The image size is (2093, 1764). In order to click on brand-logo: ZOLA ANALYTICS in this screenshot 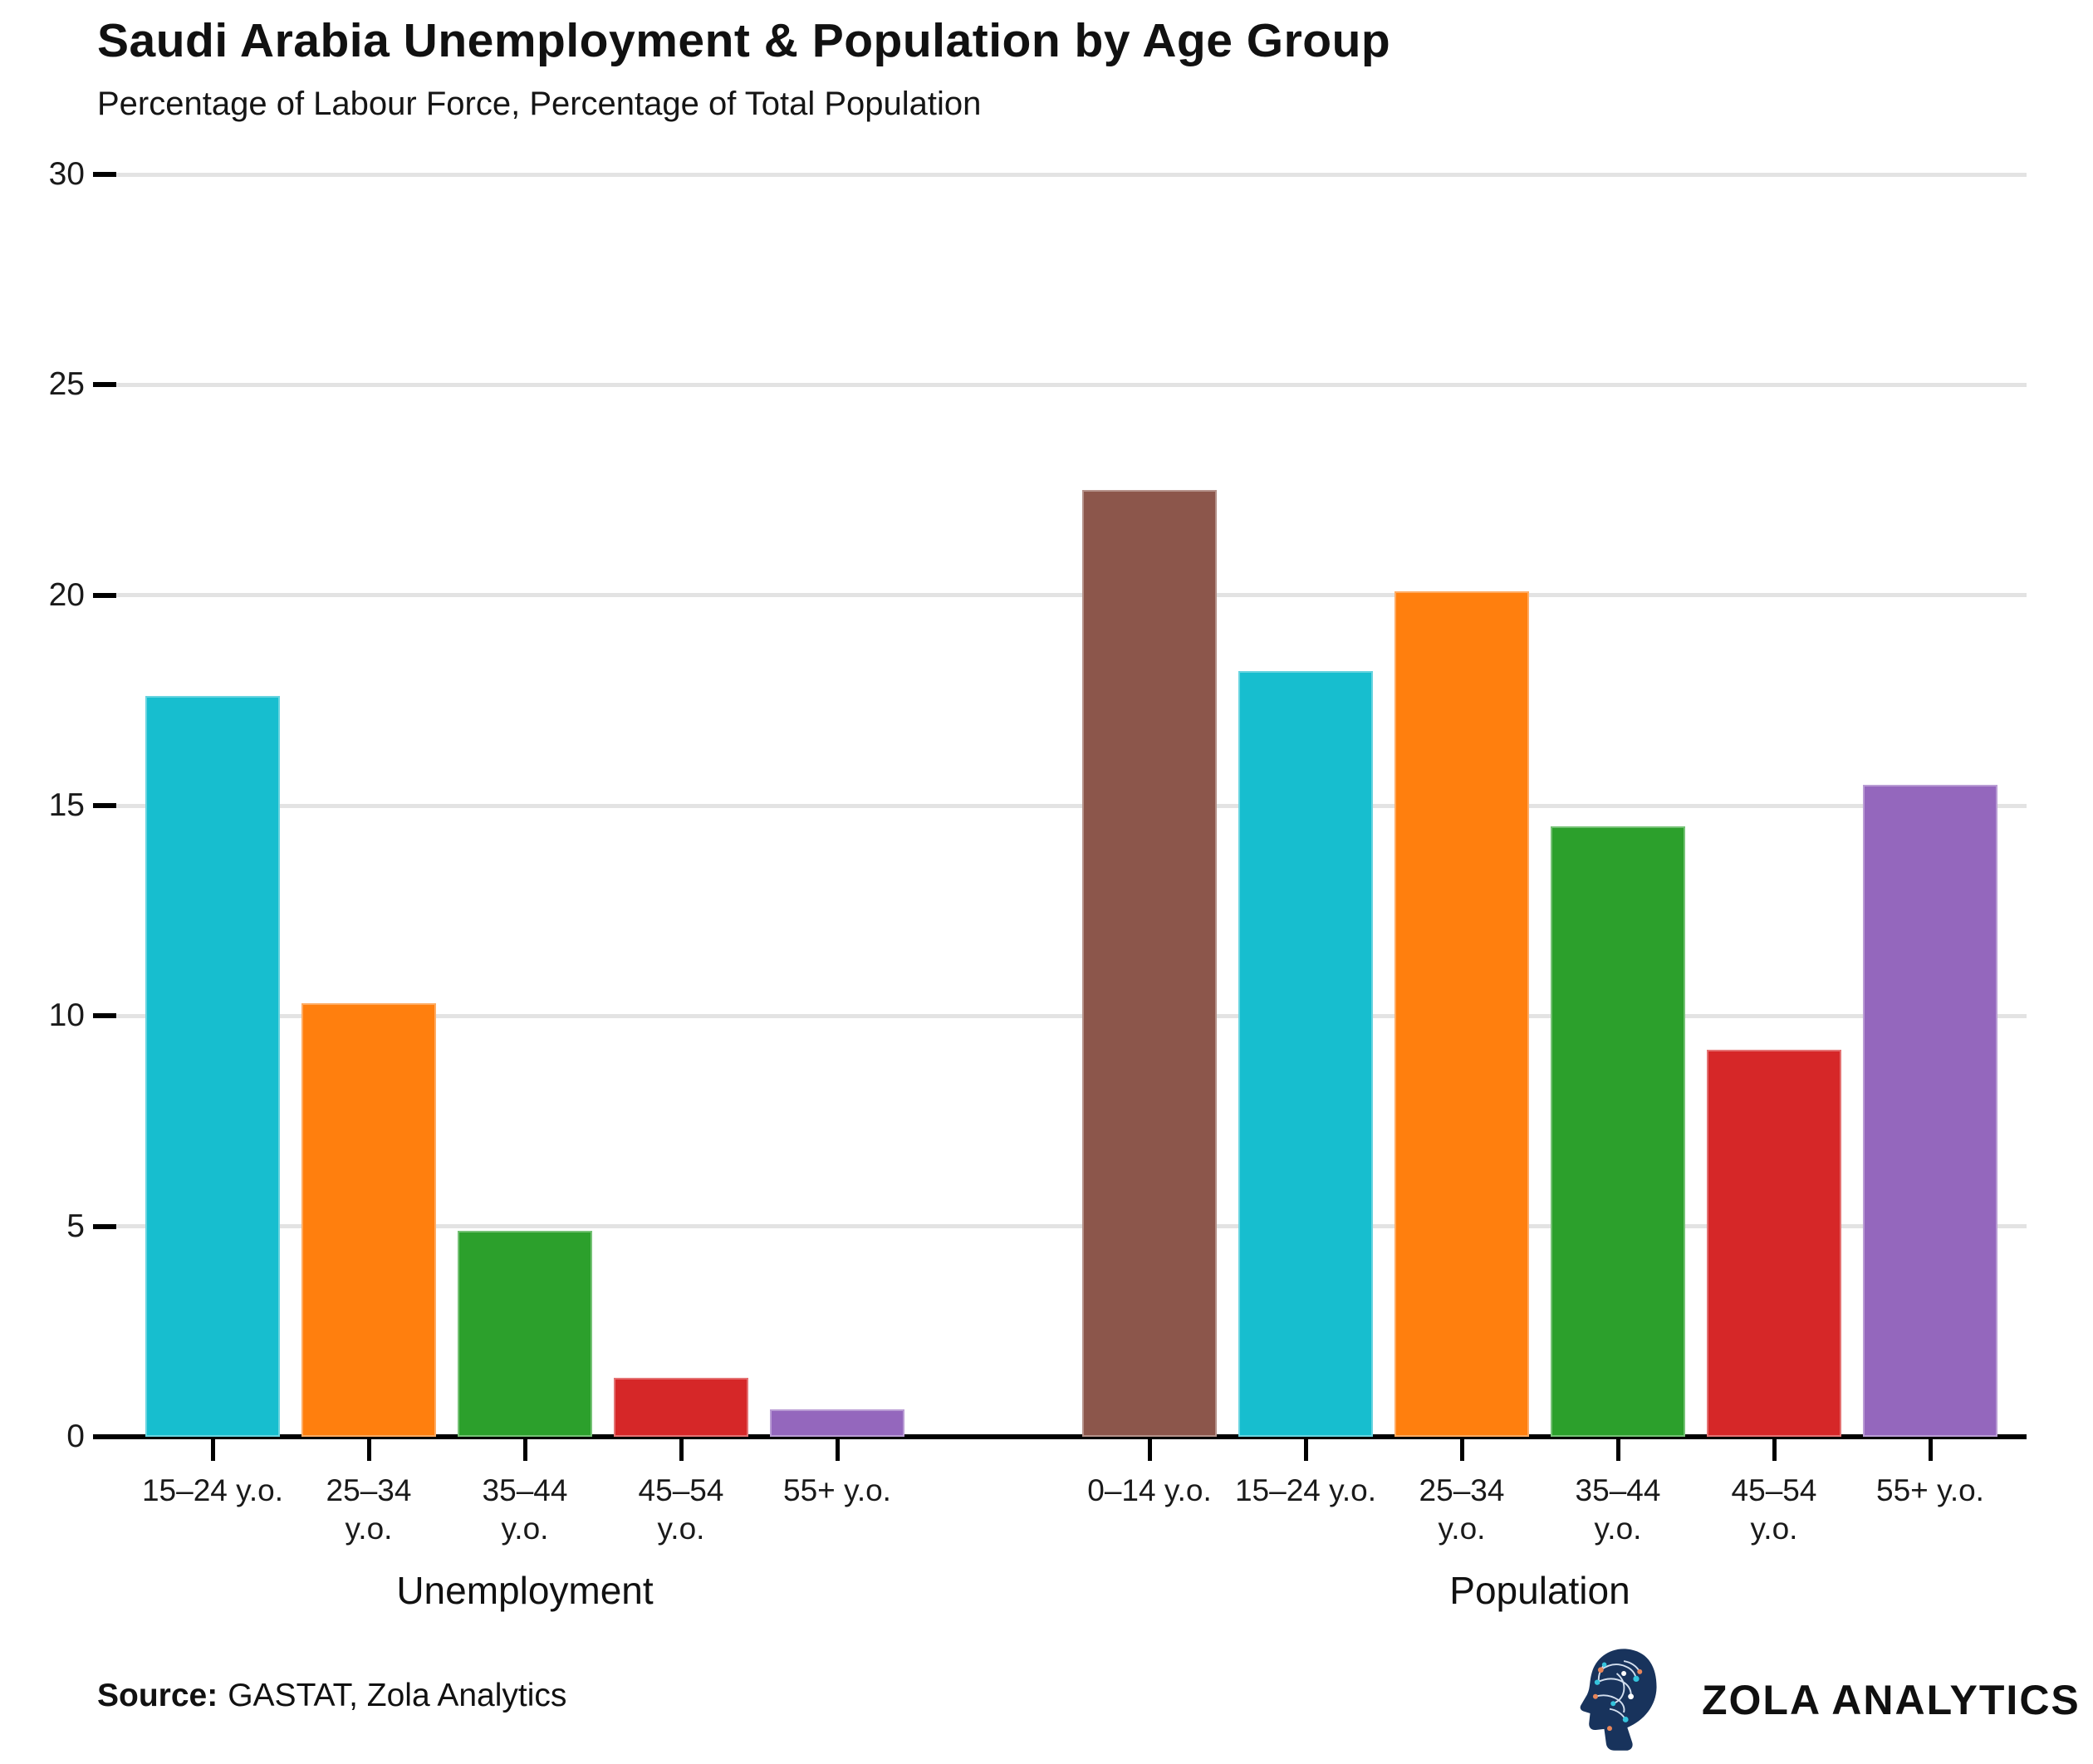, I will do `click(1826, 1700)`.